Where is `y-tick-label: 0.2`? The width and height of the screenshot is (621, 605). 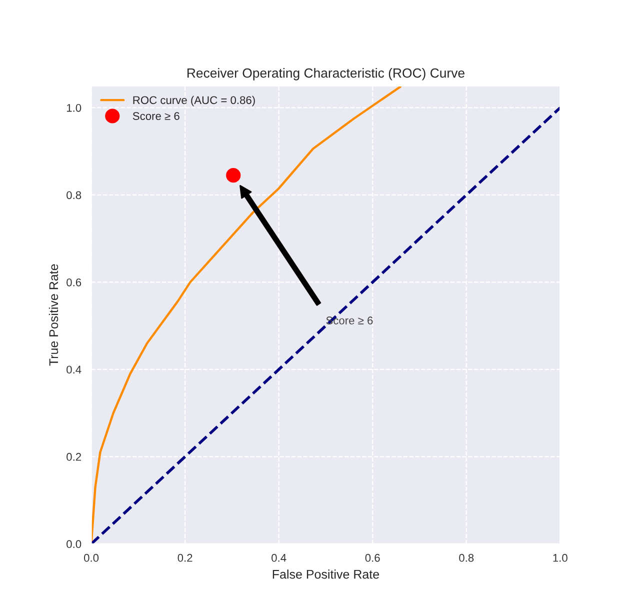 y-tick-label: 0.2 is located at coordinates (74, 456).